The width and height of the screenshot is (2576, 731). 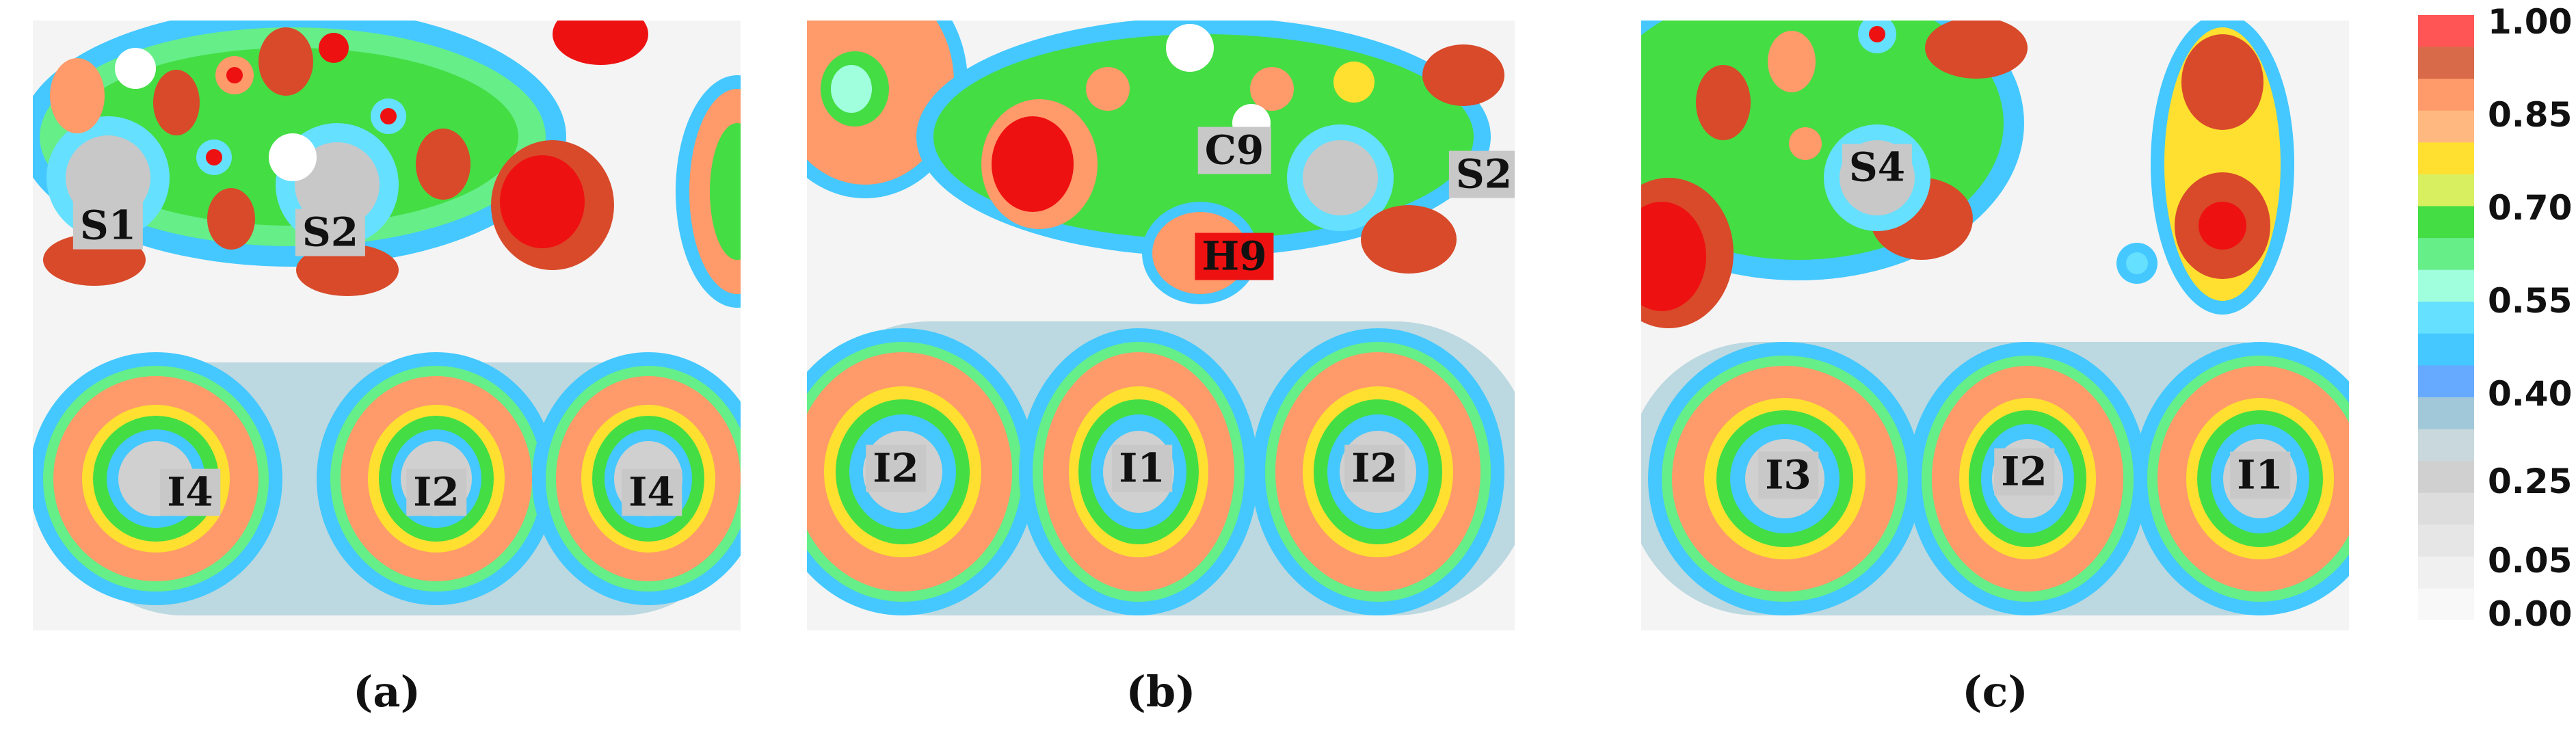 What do you see at coordinates (1161, 692) in the screenshot?
I see `panel-caption-b: (b)` at bounding box center [1161, 692].